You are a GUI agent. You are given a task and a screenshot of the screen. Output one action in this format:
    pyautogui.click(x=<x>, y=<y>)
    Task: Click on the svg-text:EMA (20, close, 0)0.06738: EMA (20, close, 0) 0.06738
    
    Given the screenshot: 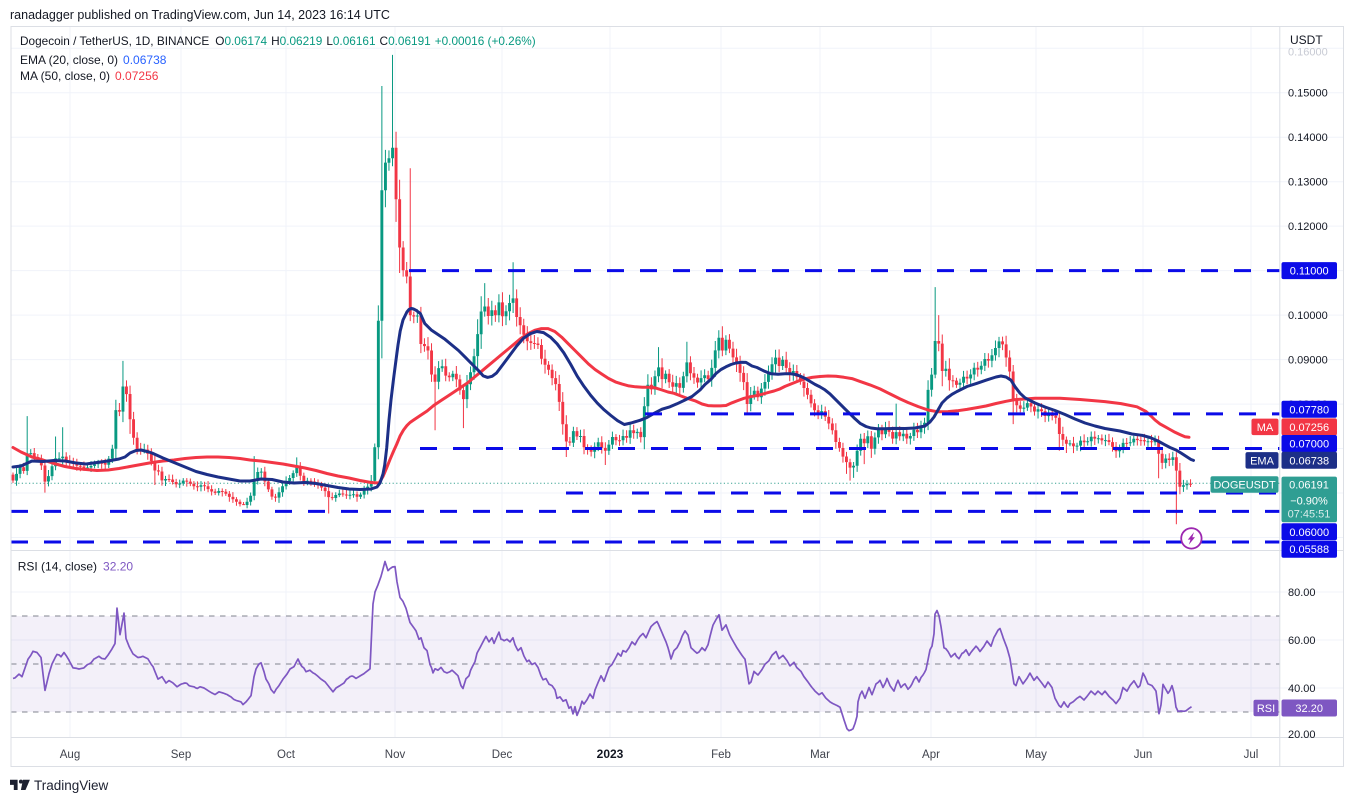 What is the action you would take?
    pyautogui.click(x=93, y=60)
    